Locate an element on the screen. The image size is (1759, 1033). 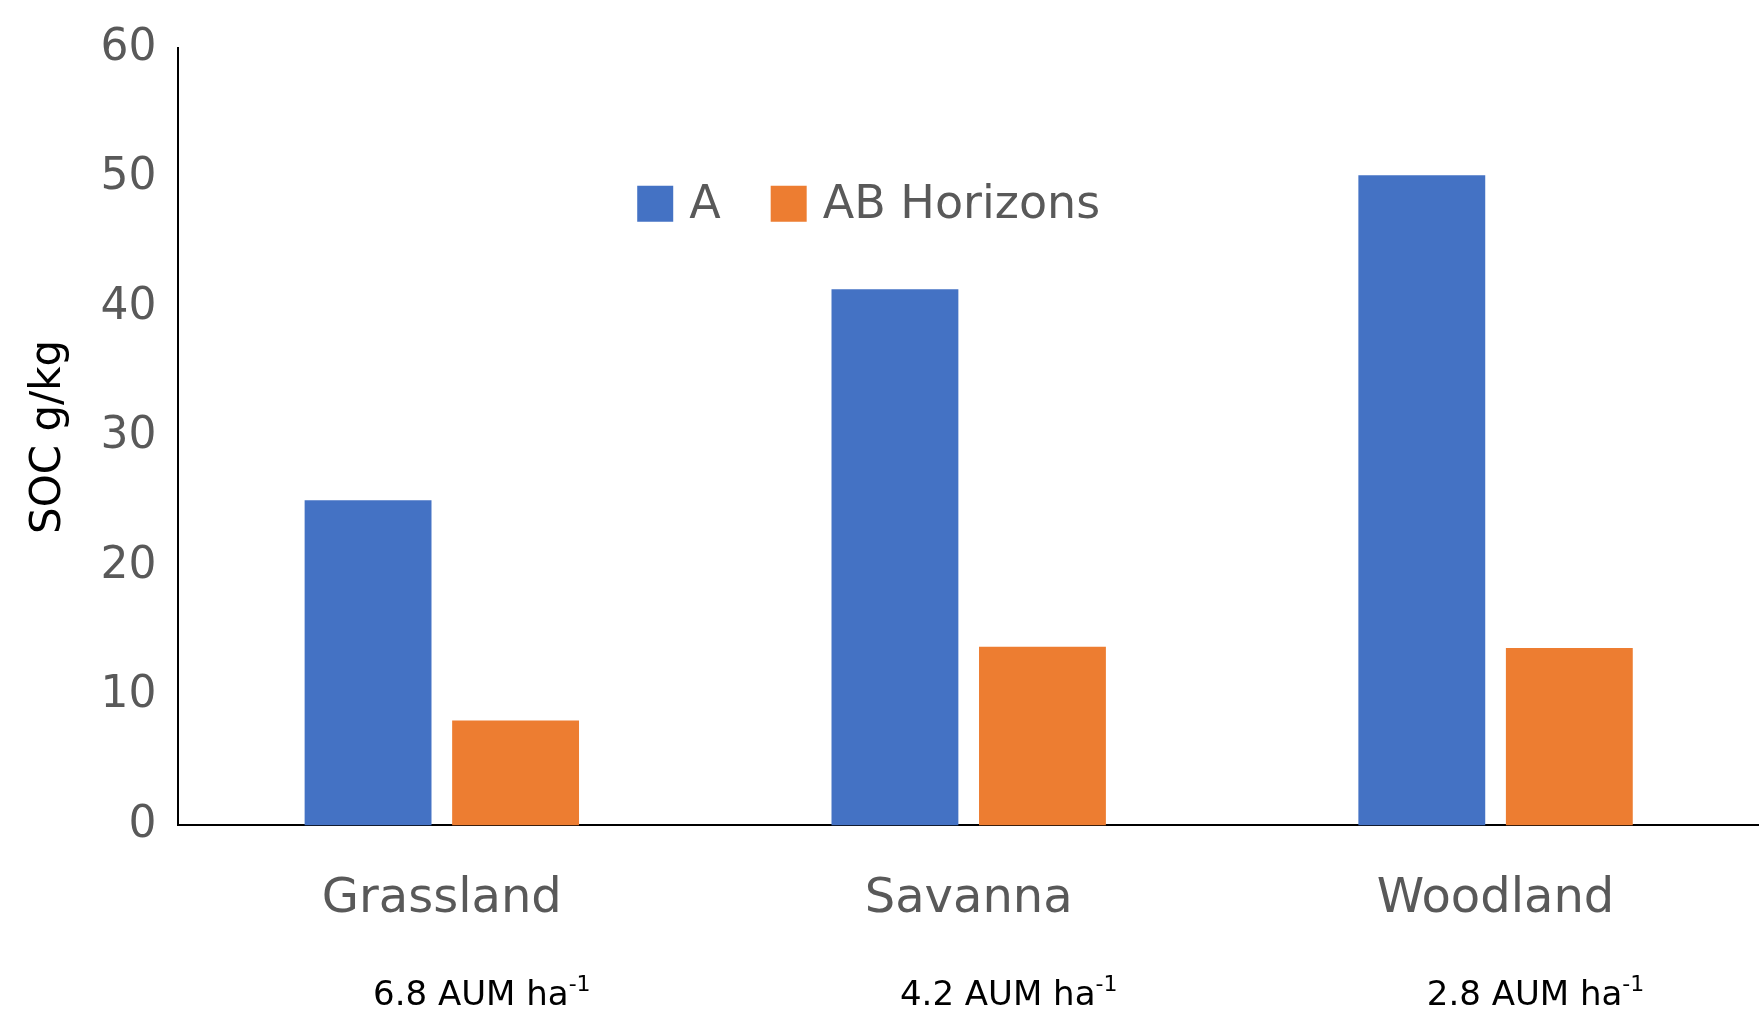
x-tick-label: Grassland is located at coordinates (441, 894).